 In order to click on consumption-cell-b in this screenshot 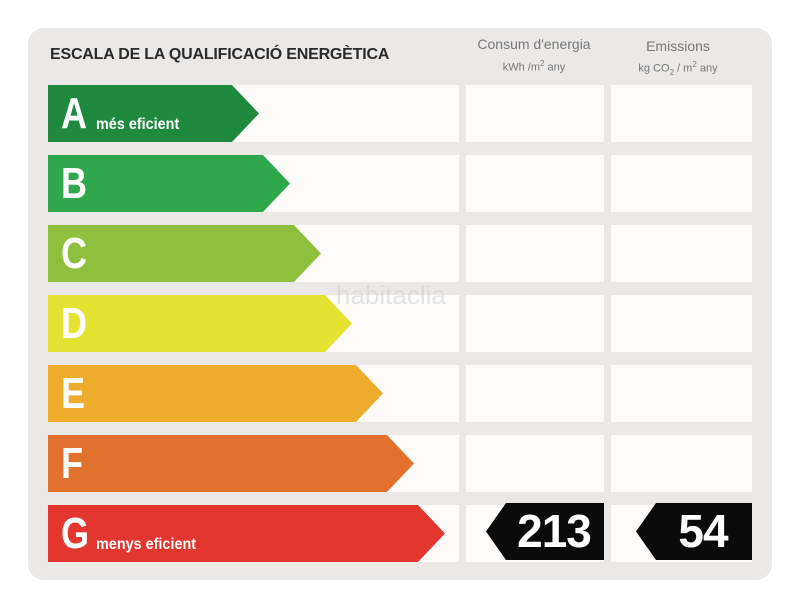, I will do `click(535, 183)`.